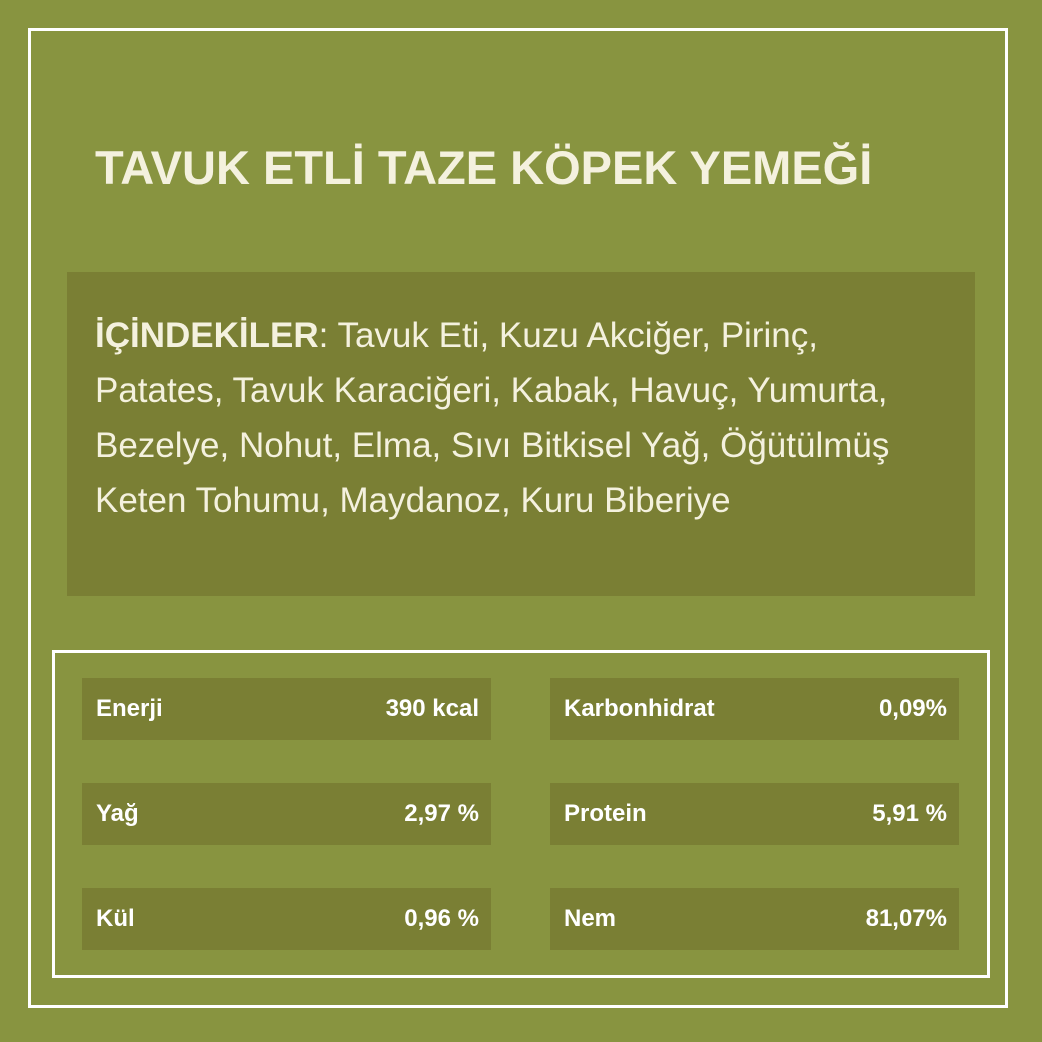 The height and width of the screenshot is (1042, 1042). Describe the element at coordinates (441, 918) in the screenshot. I see `nutrient-value: 0,96 %` at that location.